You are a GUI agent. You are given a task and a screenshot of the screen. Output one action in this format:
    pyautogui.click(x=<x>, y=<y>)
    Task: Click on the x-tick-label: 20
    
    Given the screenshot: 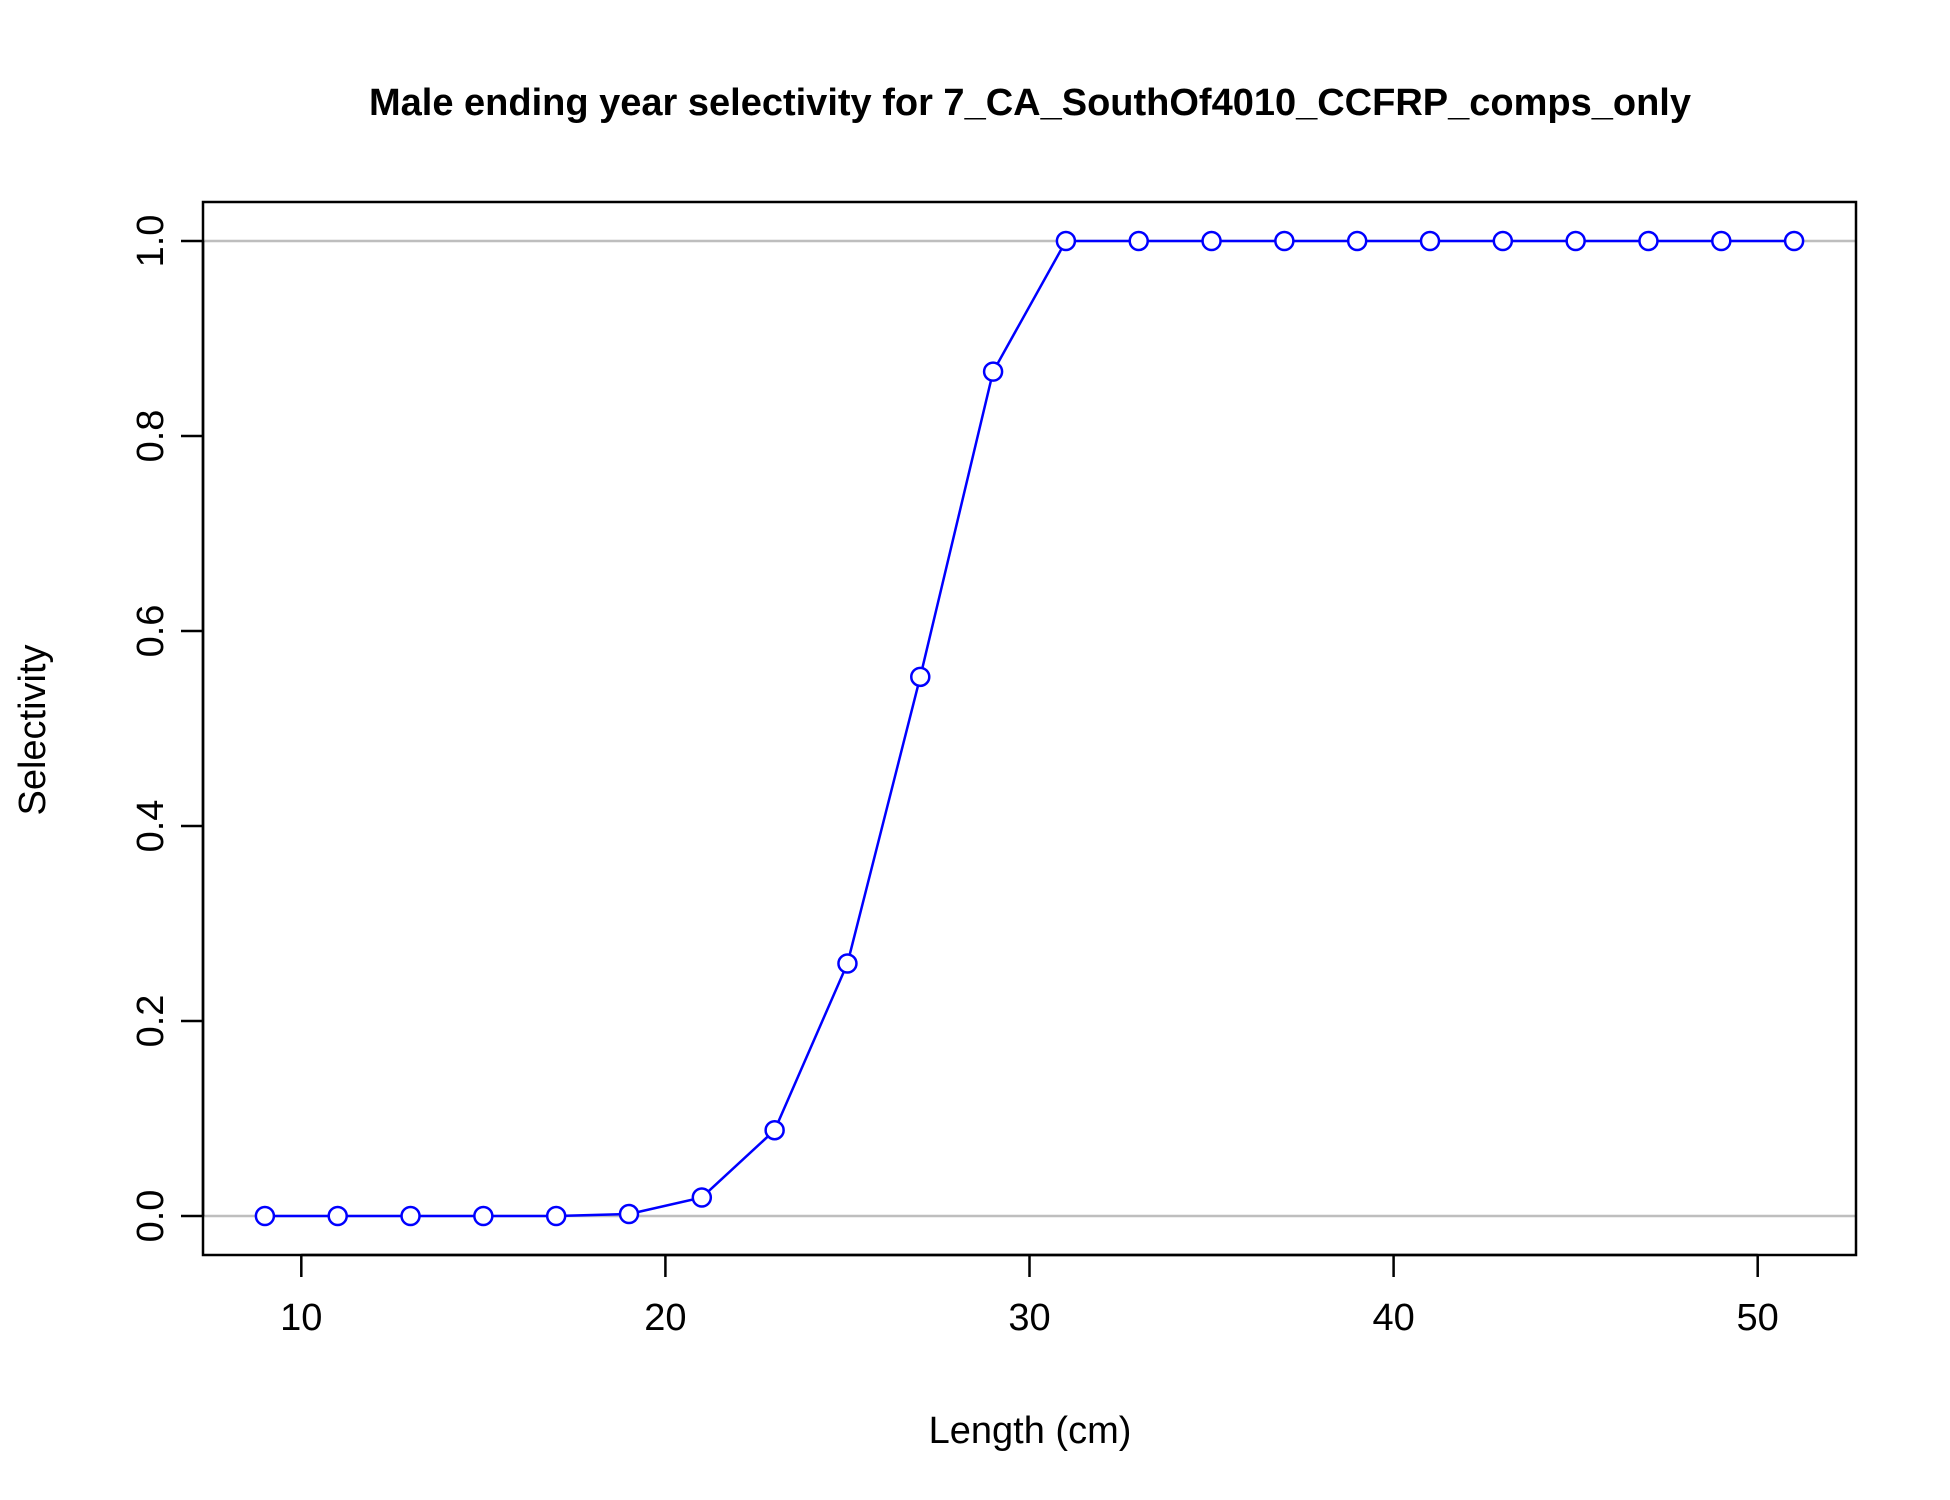 What is the action you would take?
    pyautogui.click(x=665, y=1318)
    